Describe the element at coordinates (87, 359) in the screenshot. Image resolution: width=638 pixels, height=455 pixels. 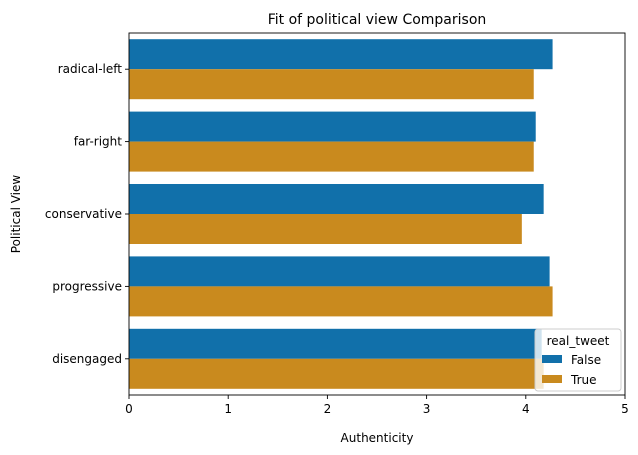
I see `y-tick-label: disengaged` at that location.